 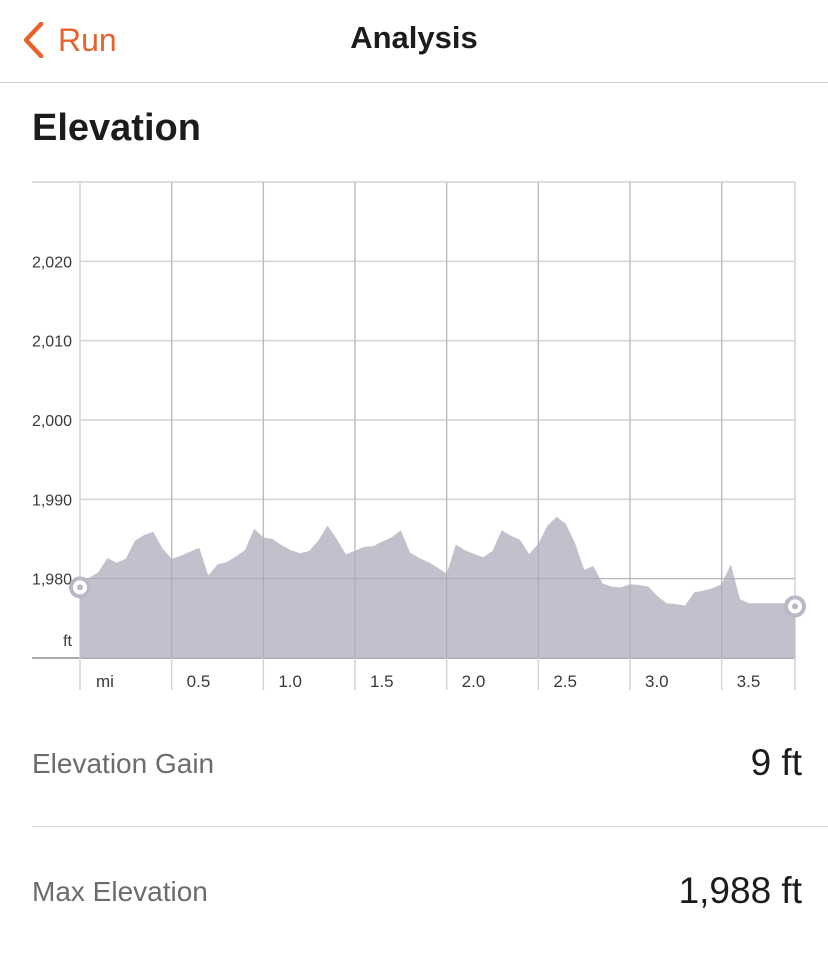 What do you see at coordinates (199, 681) in the screenshot?
I see `x-tick-label: 0.5` at bounding box center [199, 681].